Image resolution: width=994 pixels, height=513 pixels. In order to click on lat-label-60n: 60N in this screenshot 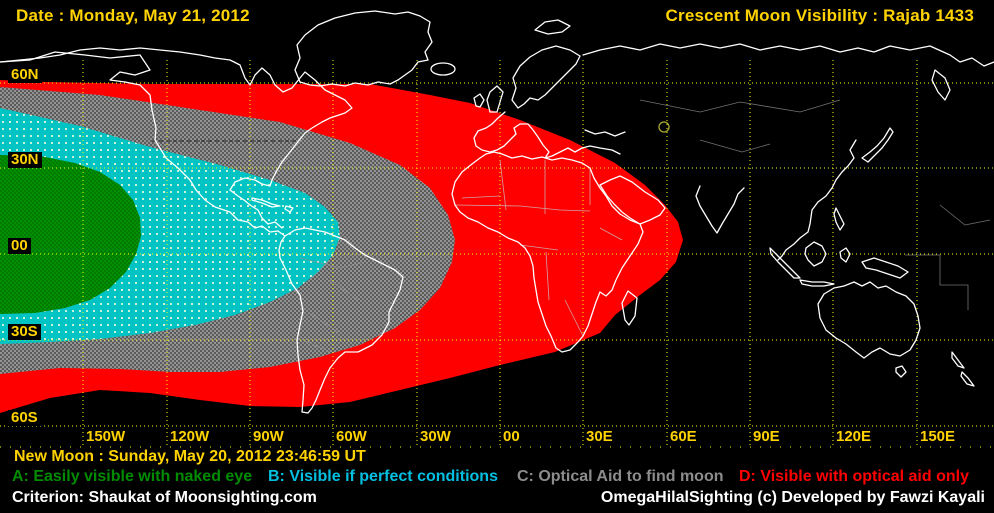, I will do `click(25, 75)`.